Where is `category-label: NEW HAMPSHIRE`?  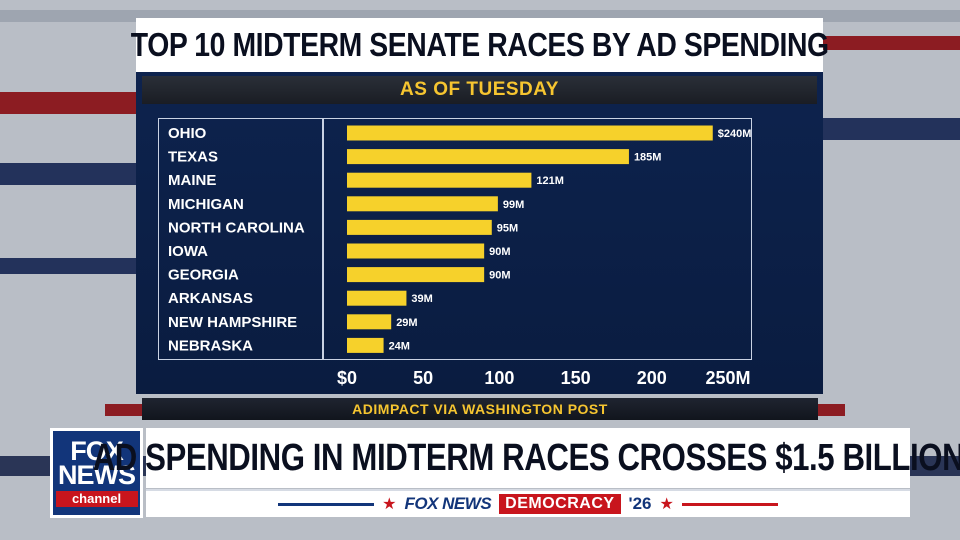 category-label: NEW HAMPSHIRE is located at coordinates (232, 322).